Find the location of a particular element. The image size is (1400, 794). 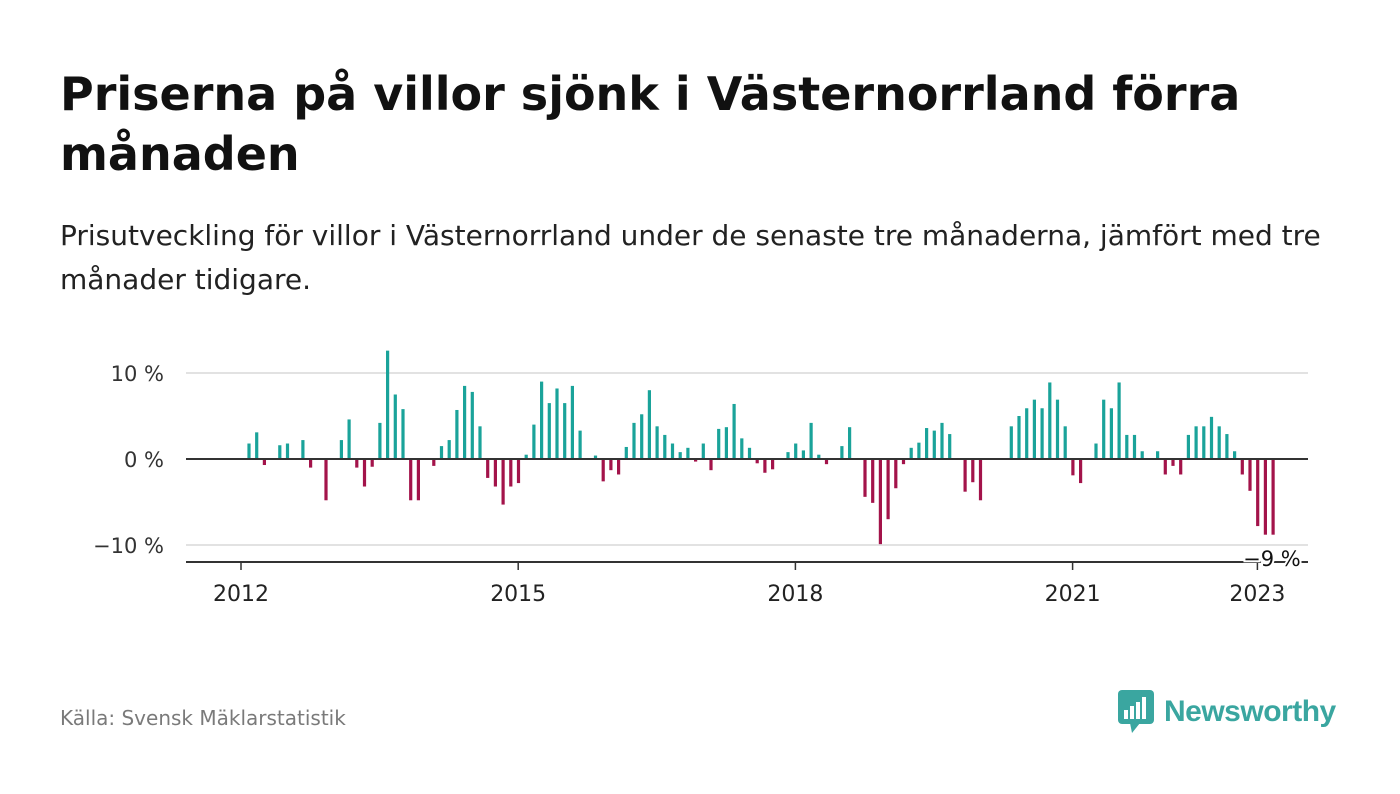

x-tick-label: 2012 is located at coordinates (241, 594).